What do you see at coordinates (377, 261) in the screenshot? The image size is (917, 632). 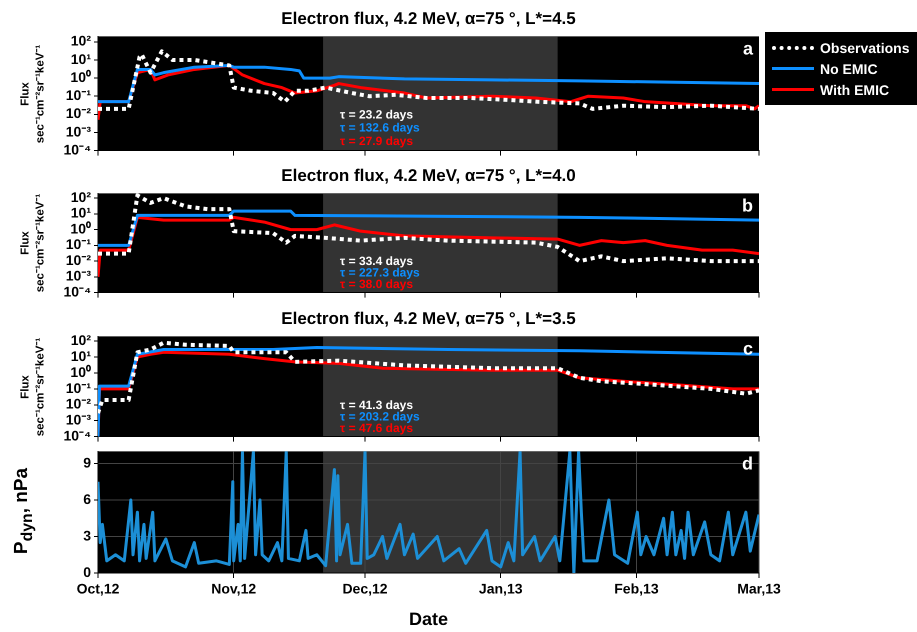 I see `annotation: τ = 33.4 days` at bounding box center [377, 261].